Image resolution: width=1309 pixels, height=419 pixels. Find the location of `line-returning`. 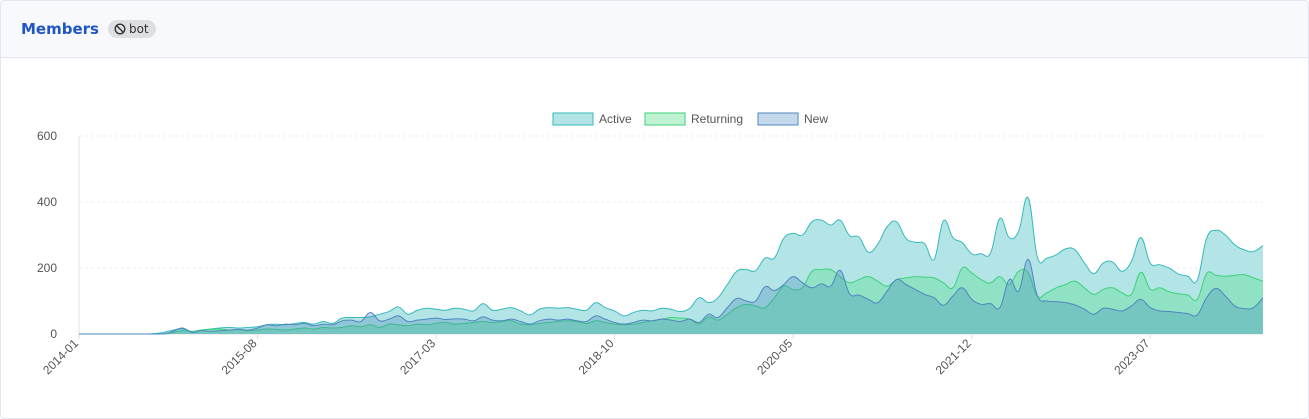

line-returning is located at coordinates (671, 300).